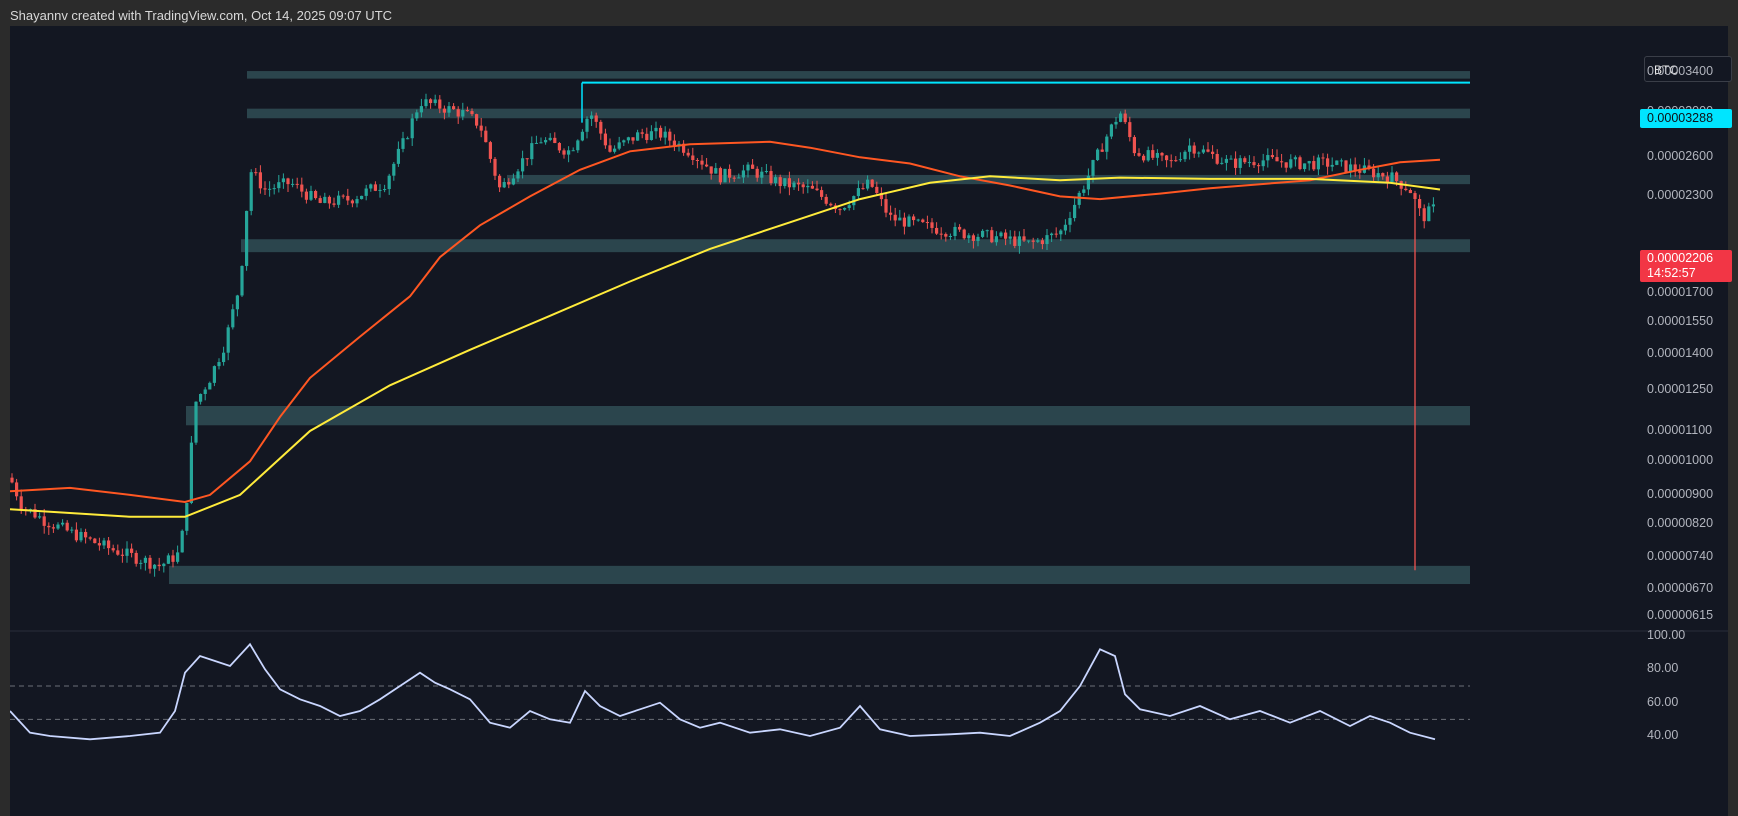 The image size is (1738, 816). I want to click on last-price-value: 0.00002206, so click(1680, 258).